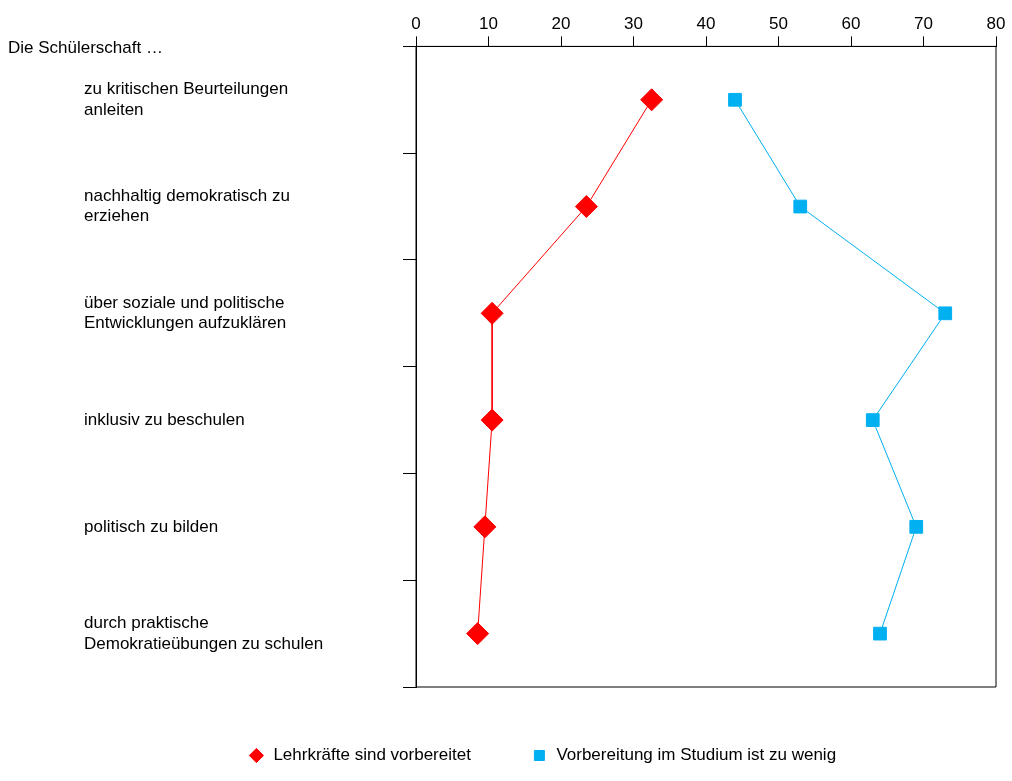 This screenshot has height=781, width=1012. Describe the element at coordinates (706, 23) in the screenshot. I see `x-tick-label: 40` at that location.